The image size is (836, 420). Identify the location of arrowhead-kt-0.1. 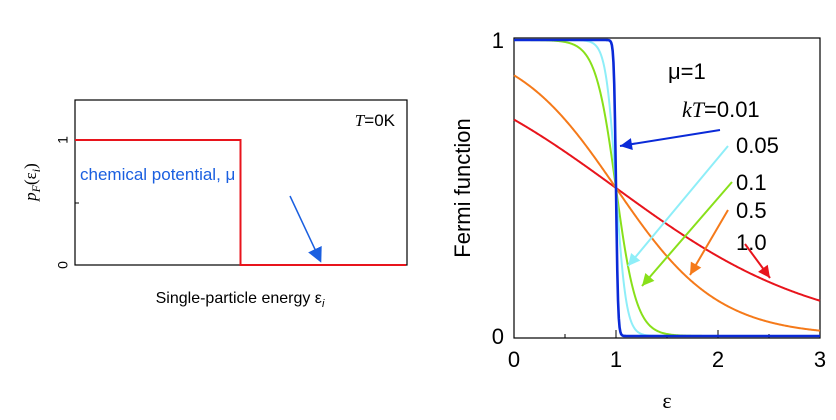
(648, 279).